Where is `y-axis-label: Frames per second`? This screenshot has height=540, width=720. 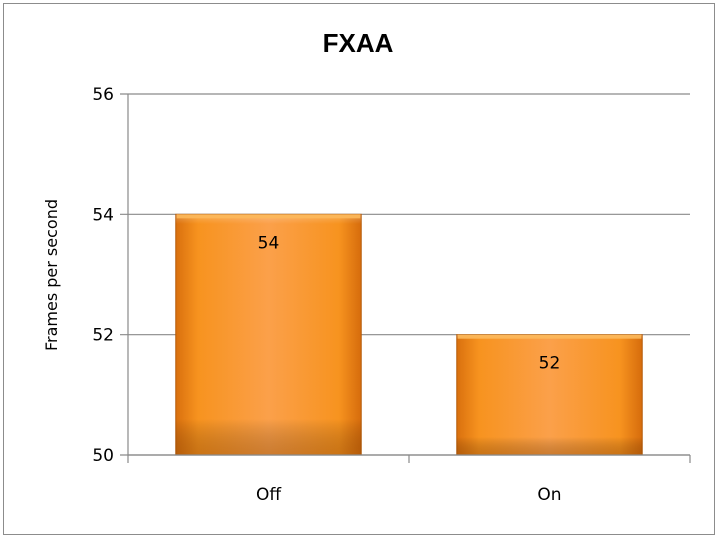
y-axis-label: Frames per second is located at coordinates (51, 275).